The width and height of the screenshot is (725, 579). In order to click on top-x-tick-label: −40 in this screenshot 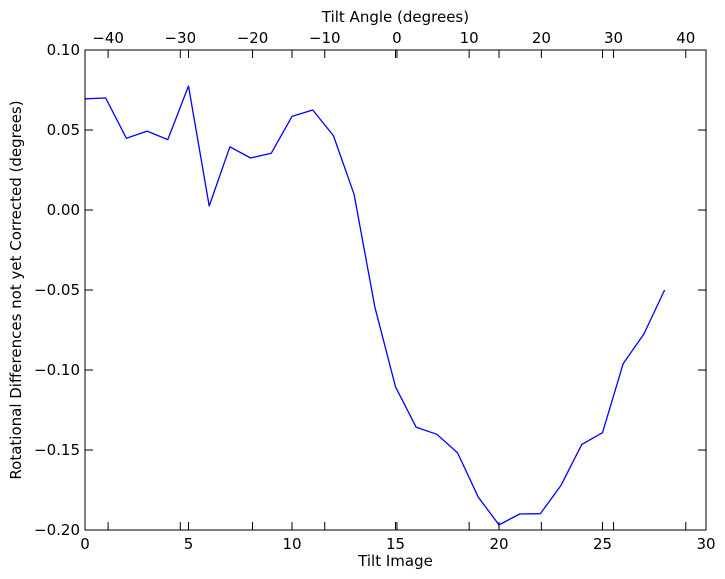, I will do `click(108, 38)`.